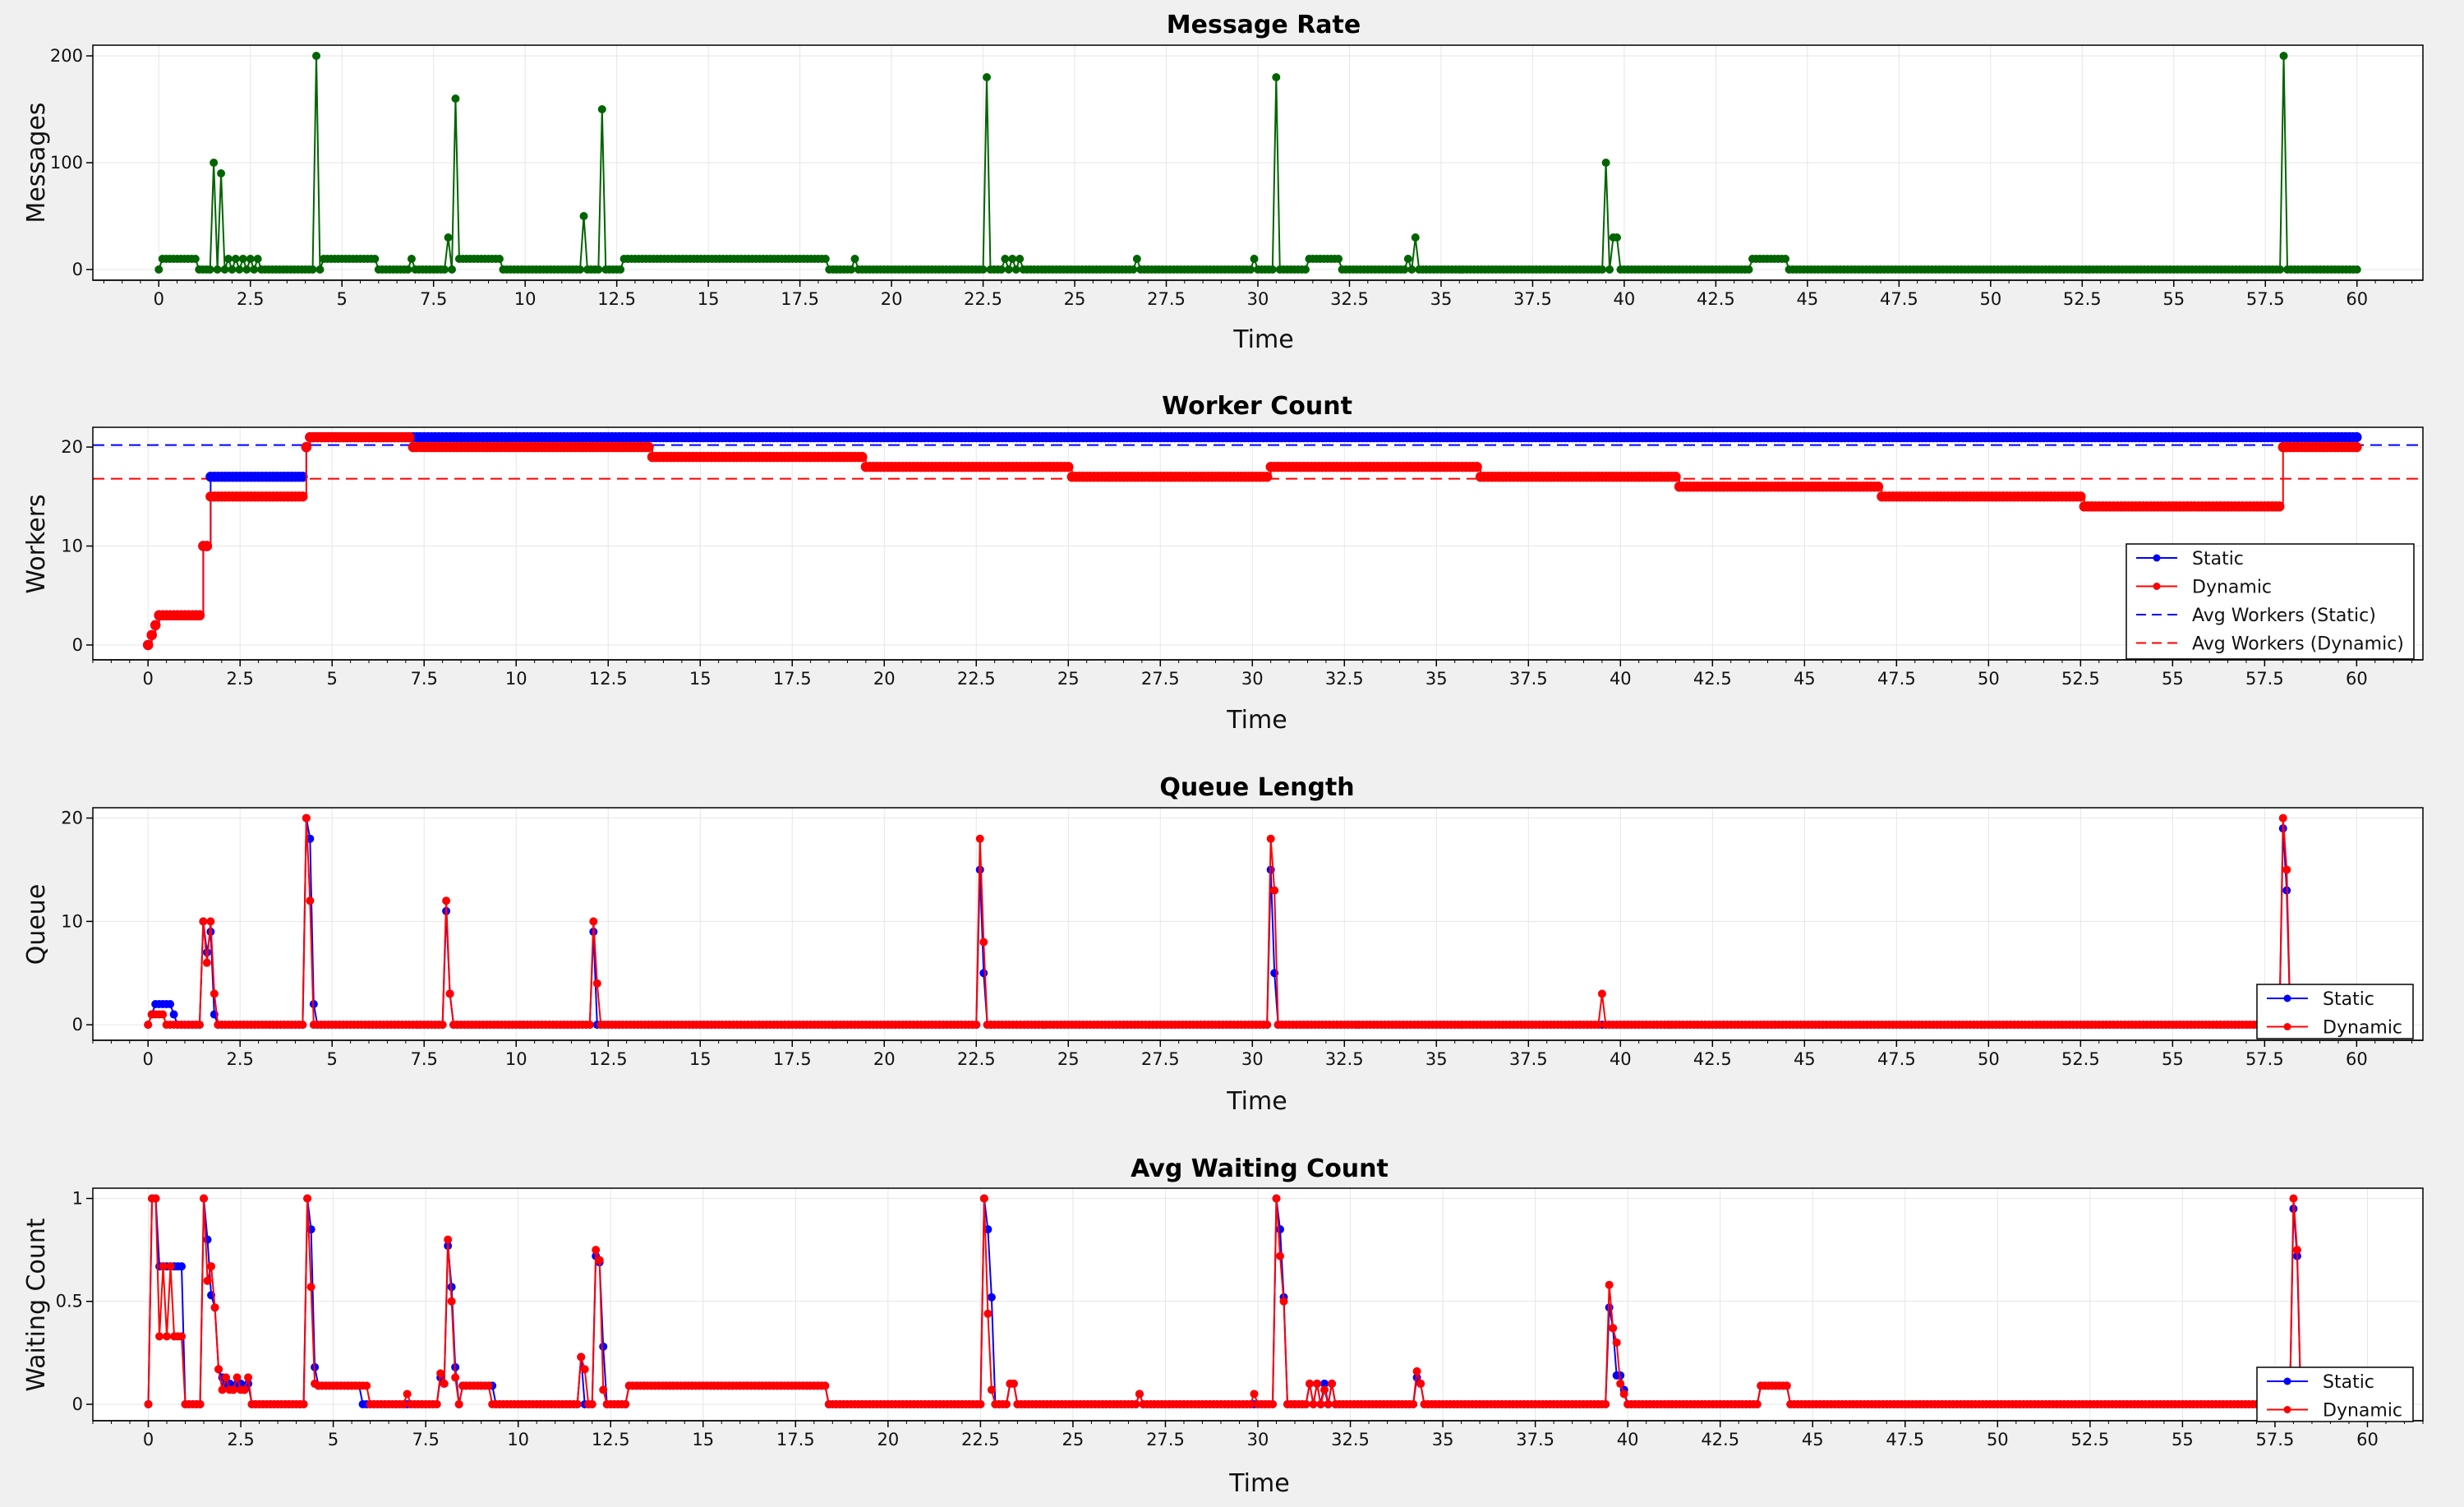 This screenshot has width=2464, height=1507. What do you see at coordinates (72, 921) in the screenshot?
I see `y-tick-label: 10` at bounding box center [72, 921].